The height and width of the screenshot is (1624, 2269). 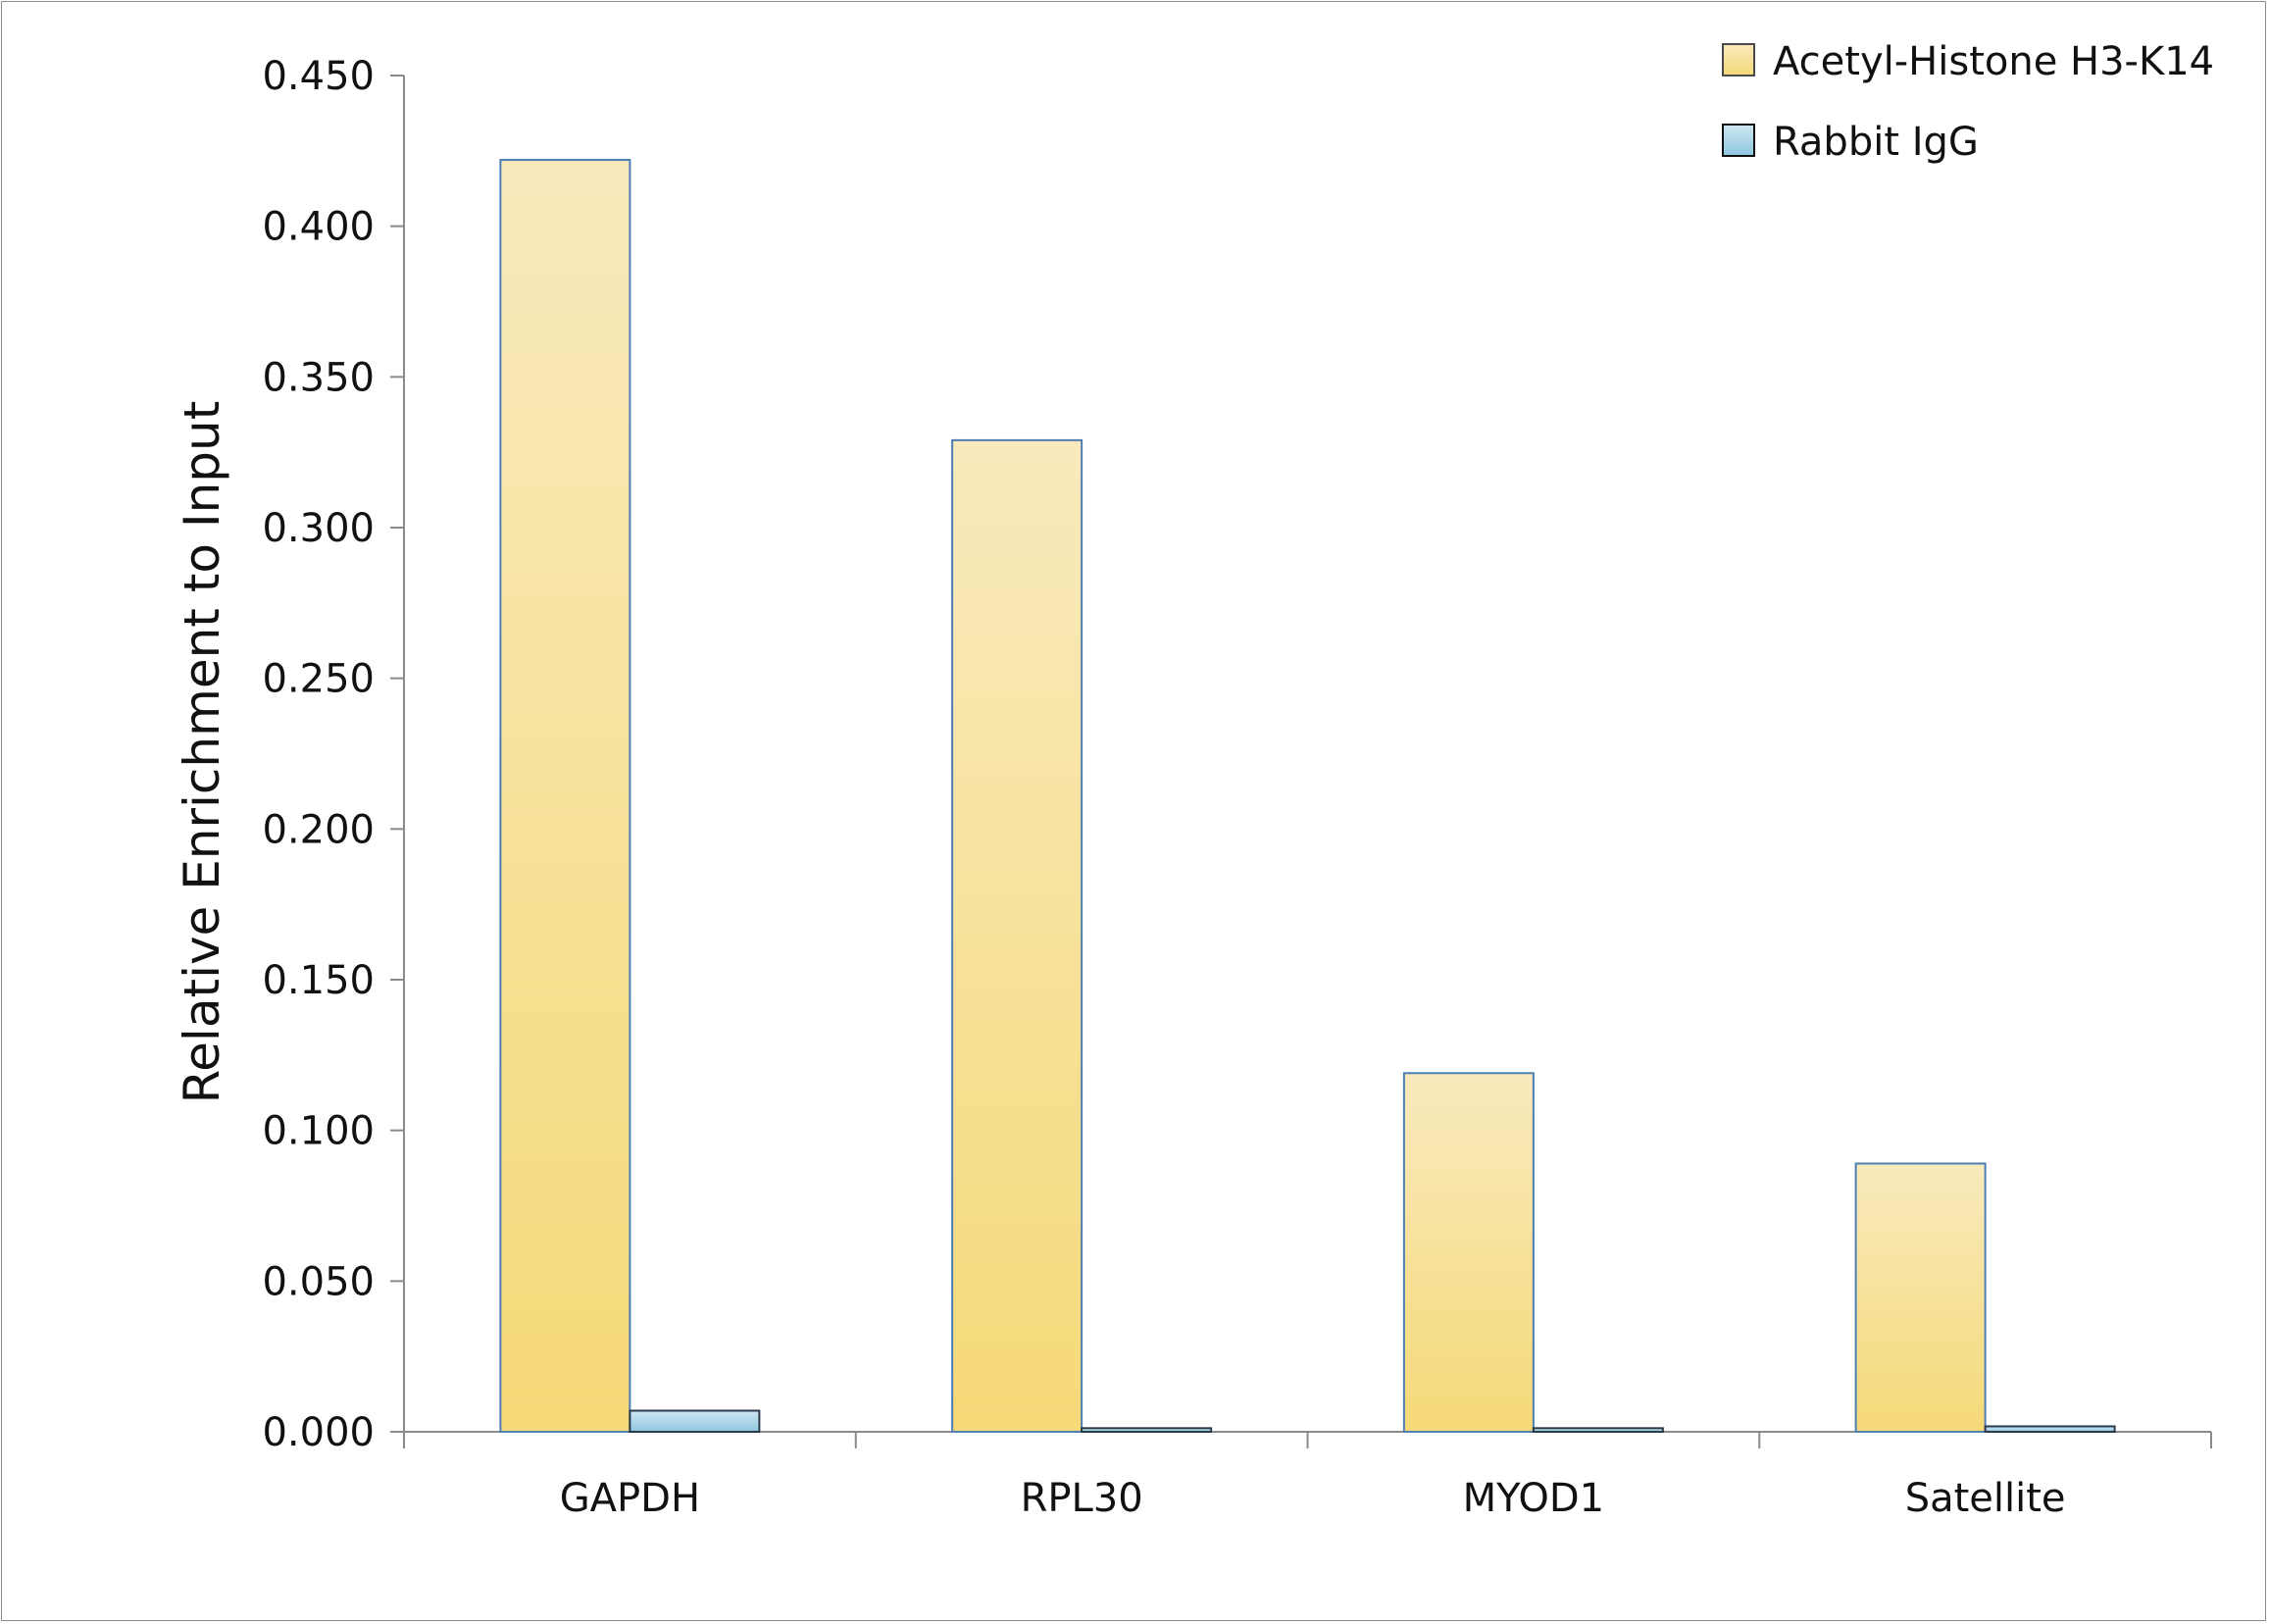 I want to click on bar-rabbit-igg-rpl30, so click(x=1147, y=1430).